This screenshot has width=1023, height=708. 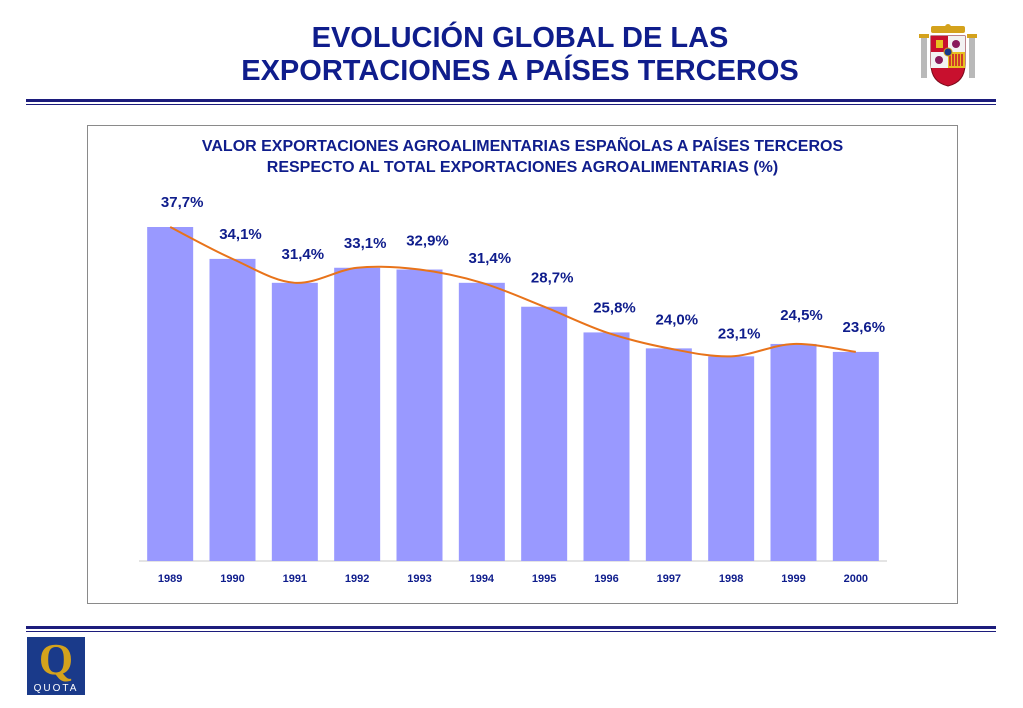 What do you see at coordinates (240, 234) in the screenshot?
I see `data-label-1990: 34,1%` at bounding box center [240, 234].